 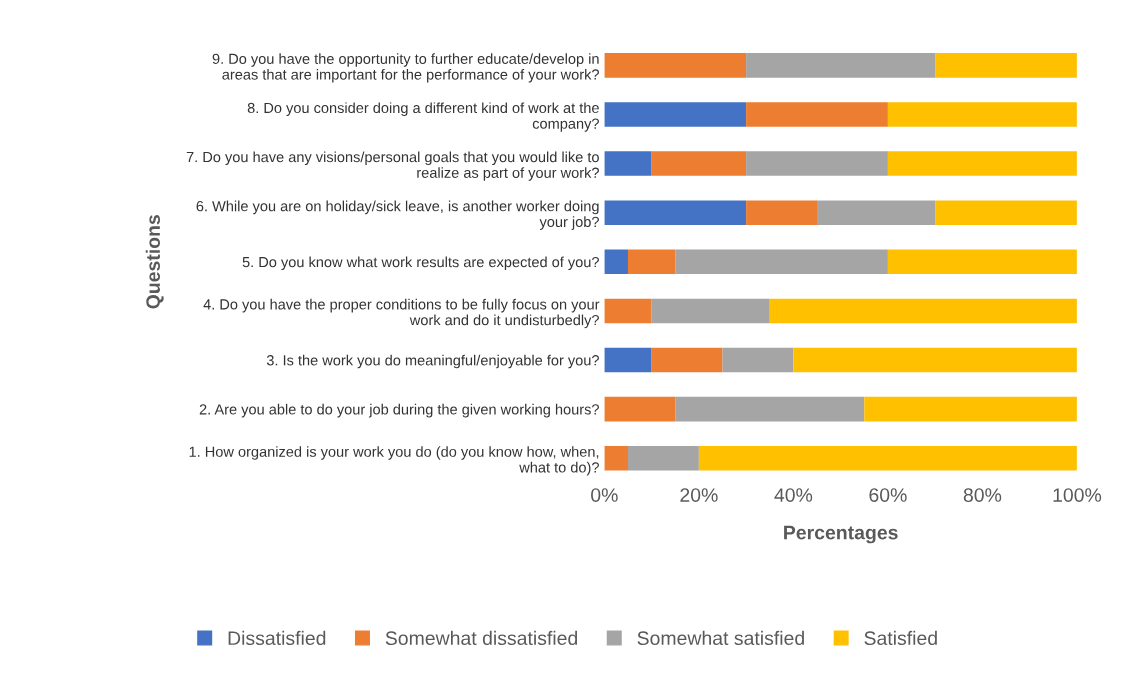 I want to click on legend-label: Dissatisfied, so click(x=277, y=638).